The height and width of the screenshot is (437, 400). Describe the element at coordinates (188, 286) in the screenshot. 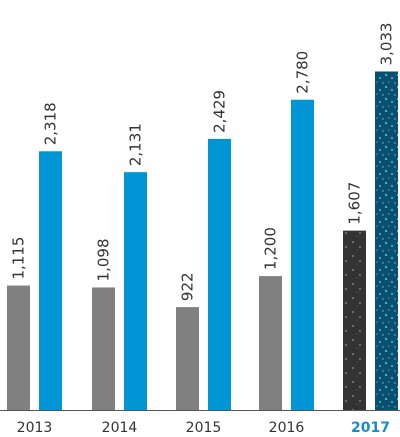

I see `value-label-2015-series-1: 922` at that location.